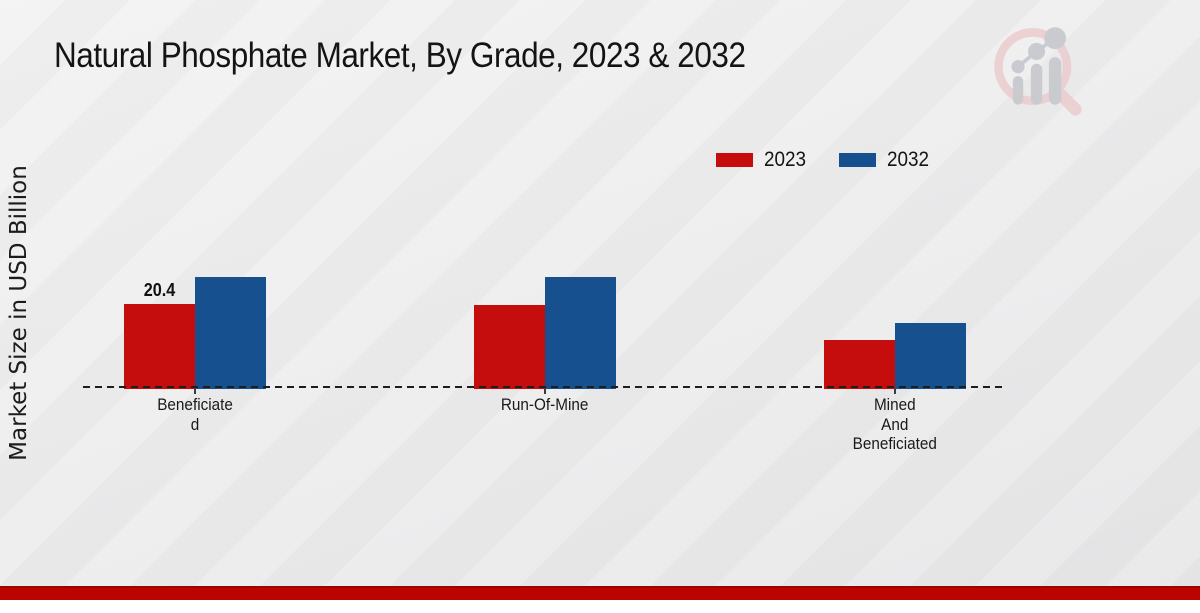 The height and width of the screenshot is (613, 1200). What do you see at coordinates (159, 290) in the screenshot?
I see `bar-value-label: 20.4` at bounding box center [159, 290].